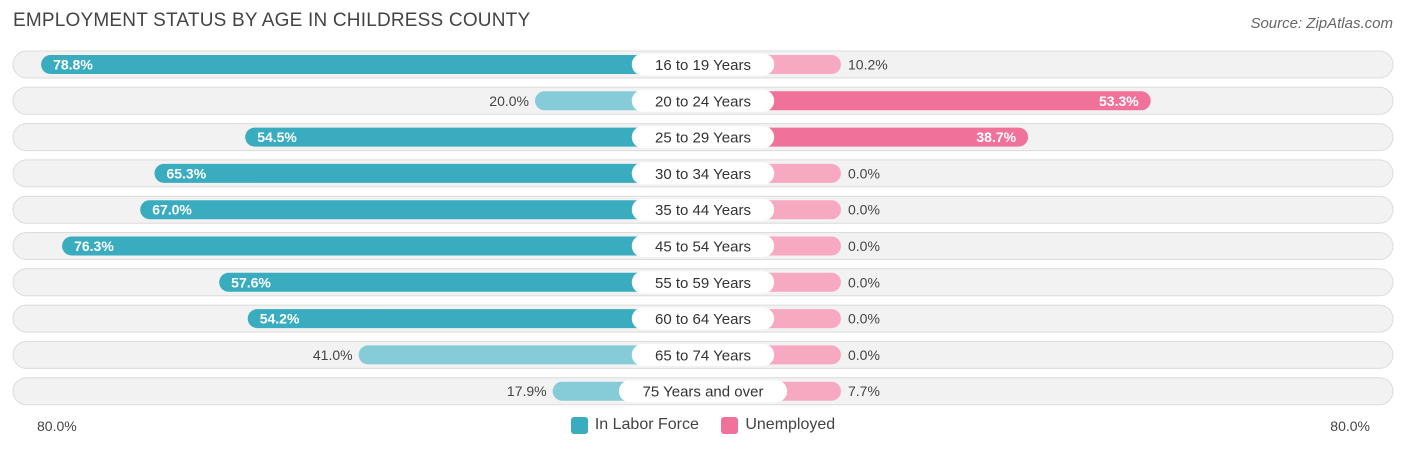  Describe the element at coordinates (251, 282) in the screenshot. I see `labor-value-label: 57.6%` at that location.